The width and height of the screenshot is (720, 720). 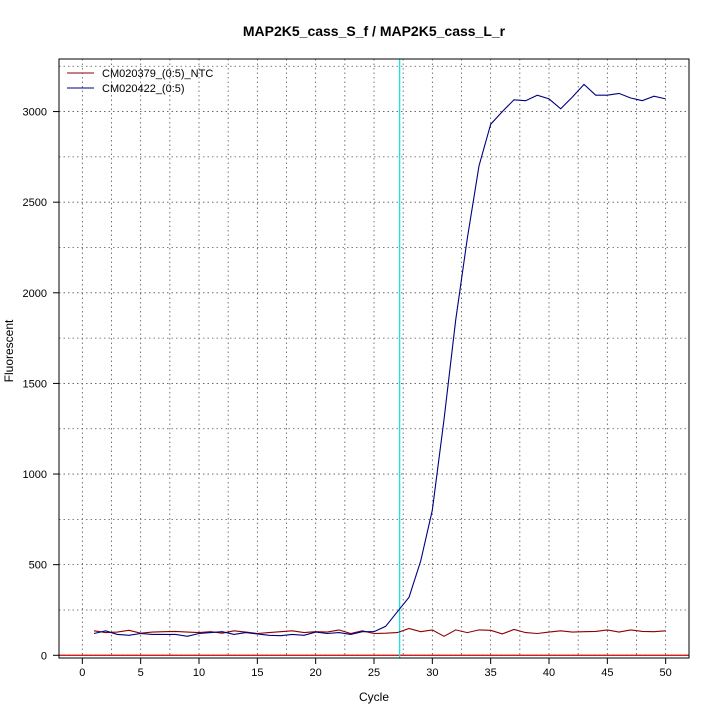 What do you see at coordinates (157, 74) in the screenshot?
I see `legend-label-1: CM020379_(0:5)_NTC` at bounding box center [157, 74].